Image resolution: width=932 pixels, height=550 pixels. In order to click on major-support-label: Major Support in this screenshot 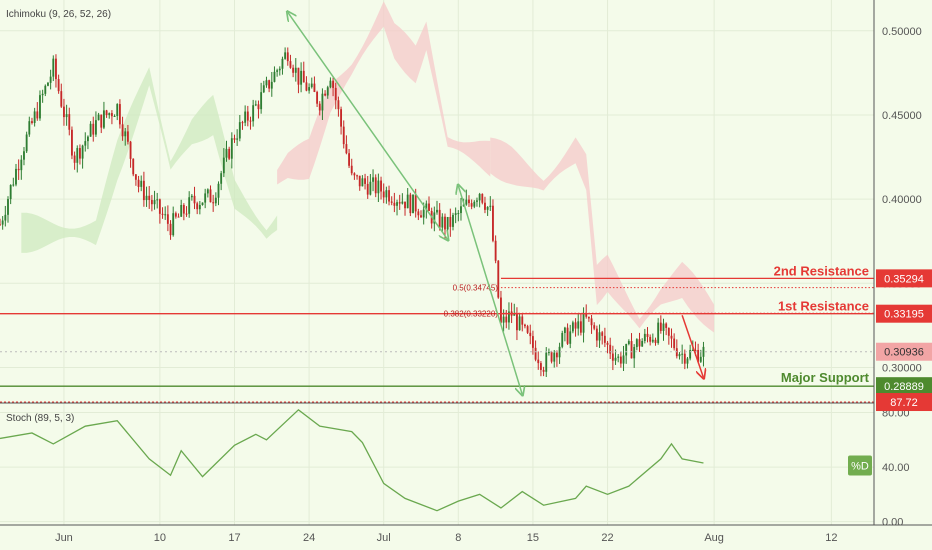, I will do `click(825, 377)`.